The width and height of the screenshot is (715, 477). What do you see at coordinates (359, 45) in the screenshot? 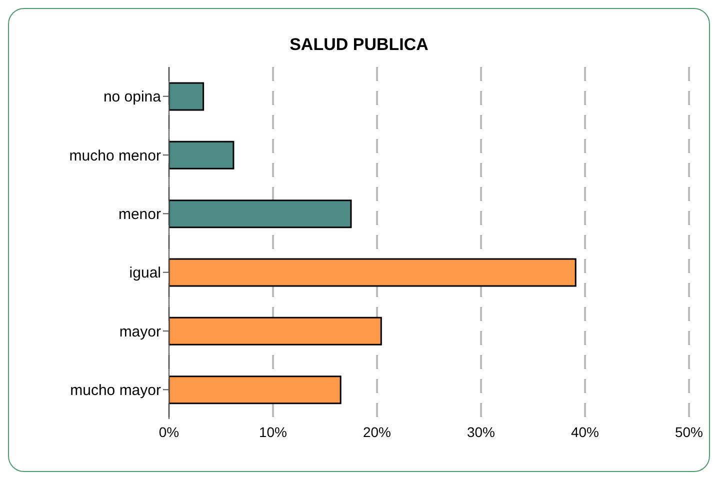
I see `chart-title: SALUD PUBLICA` at bounding box center [359, 45].